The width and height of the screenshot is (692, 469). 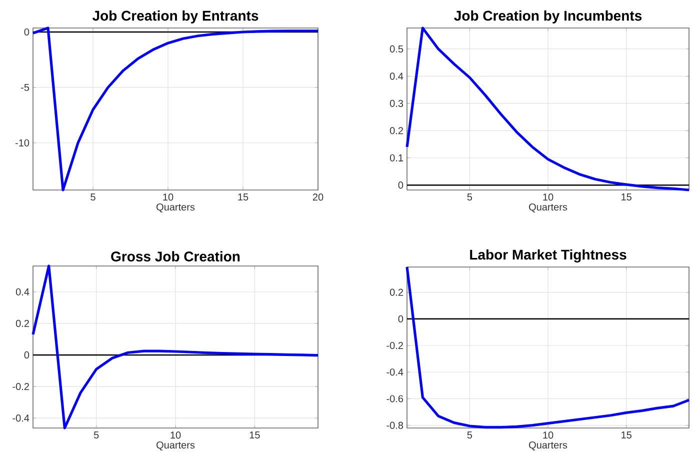 What do you see at coordinates (25, 87) in the screenshot?
I see `y-tick-label: -5` at bounding box center [25, 87].